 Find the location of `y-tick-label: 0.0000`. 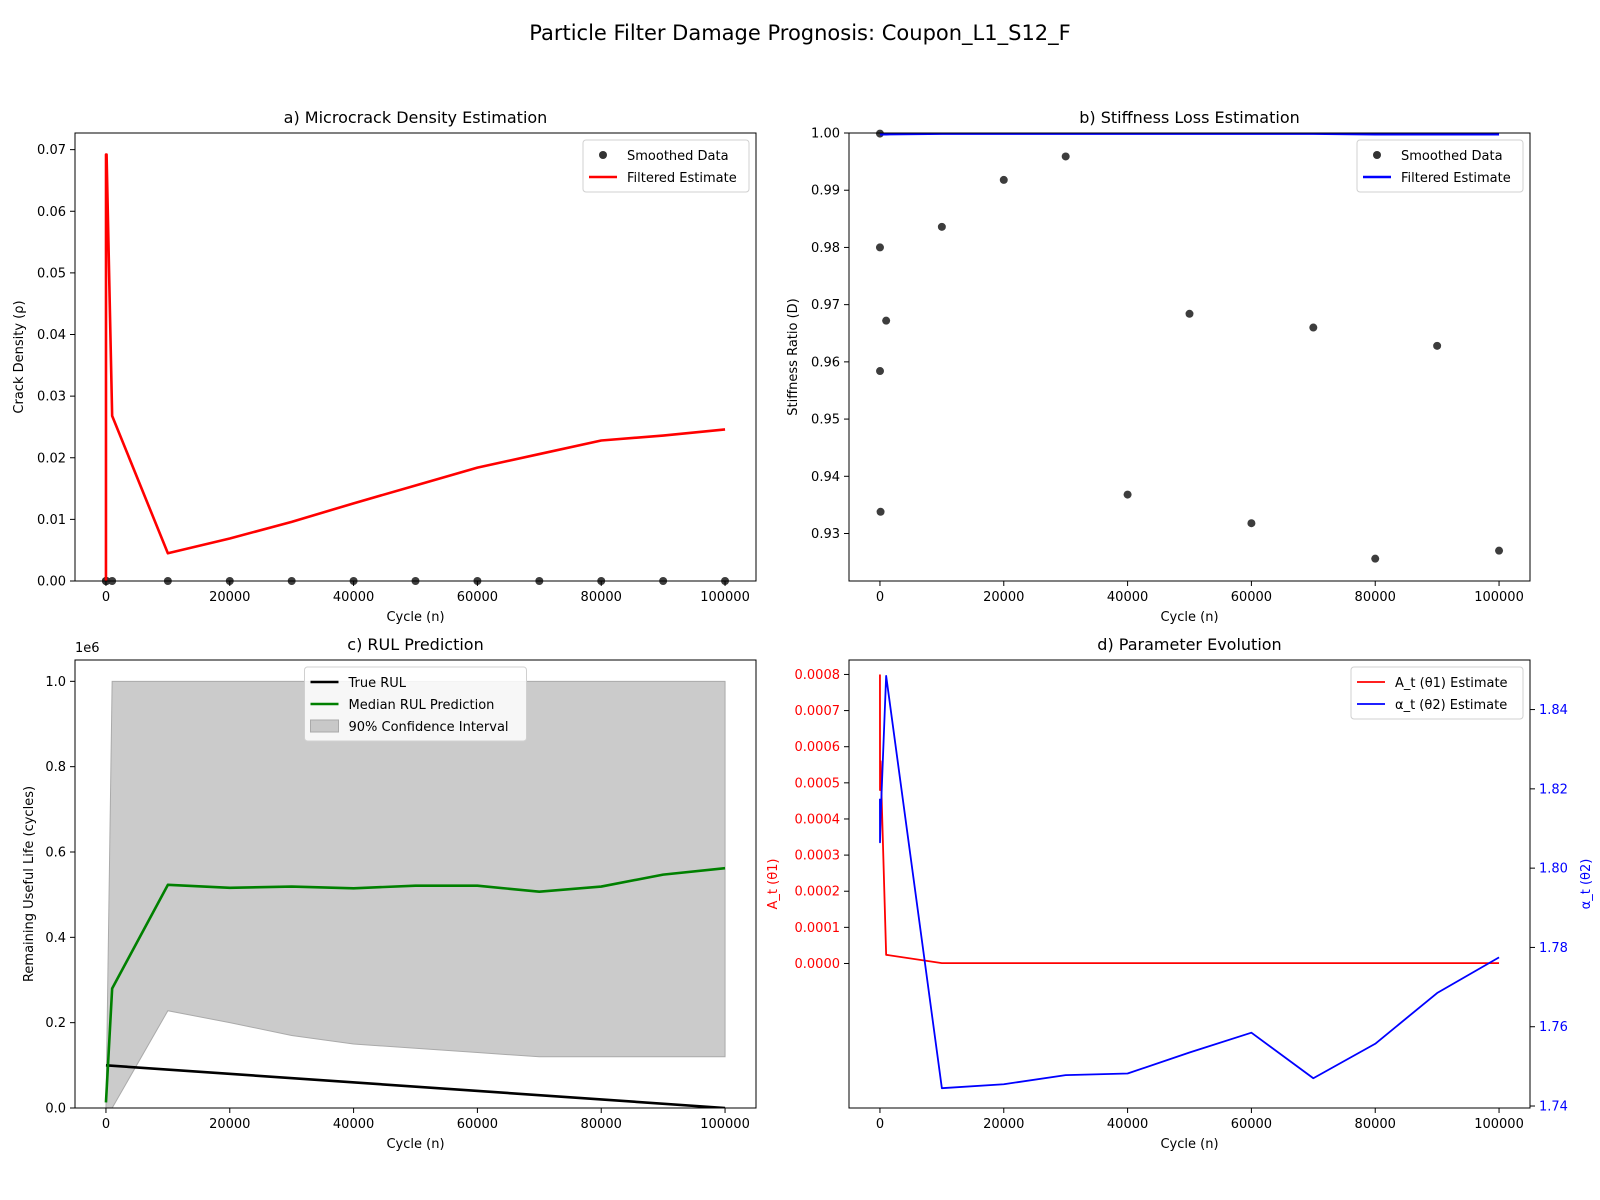

y-tick-label: 0.0000 is located at coordinates (818, 964).